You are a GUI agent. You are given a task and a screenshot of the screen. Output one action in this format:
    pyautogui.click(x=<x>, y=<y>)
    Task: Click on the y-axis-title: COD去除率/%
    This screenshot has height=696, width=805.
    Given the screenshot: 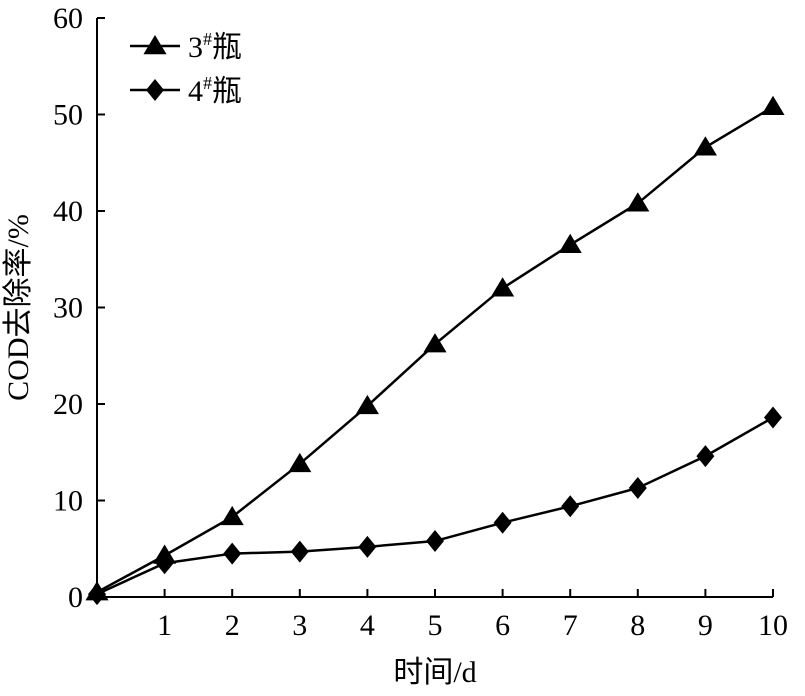 What is the action you would take?
    pyautogui.click(x=18, y=307)
    